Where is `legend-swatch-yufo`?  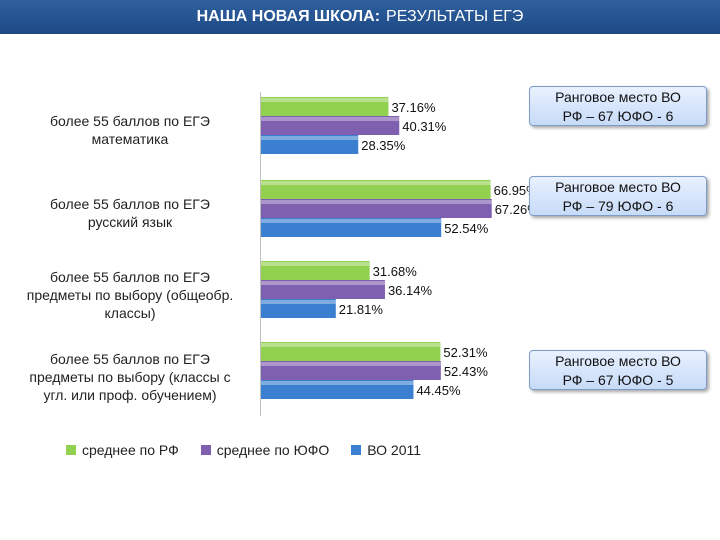
legend-swatch-yufo is located at coordinates (205, 450).